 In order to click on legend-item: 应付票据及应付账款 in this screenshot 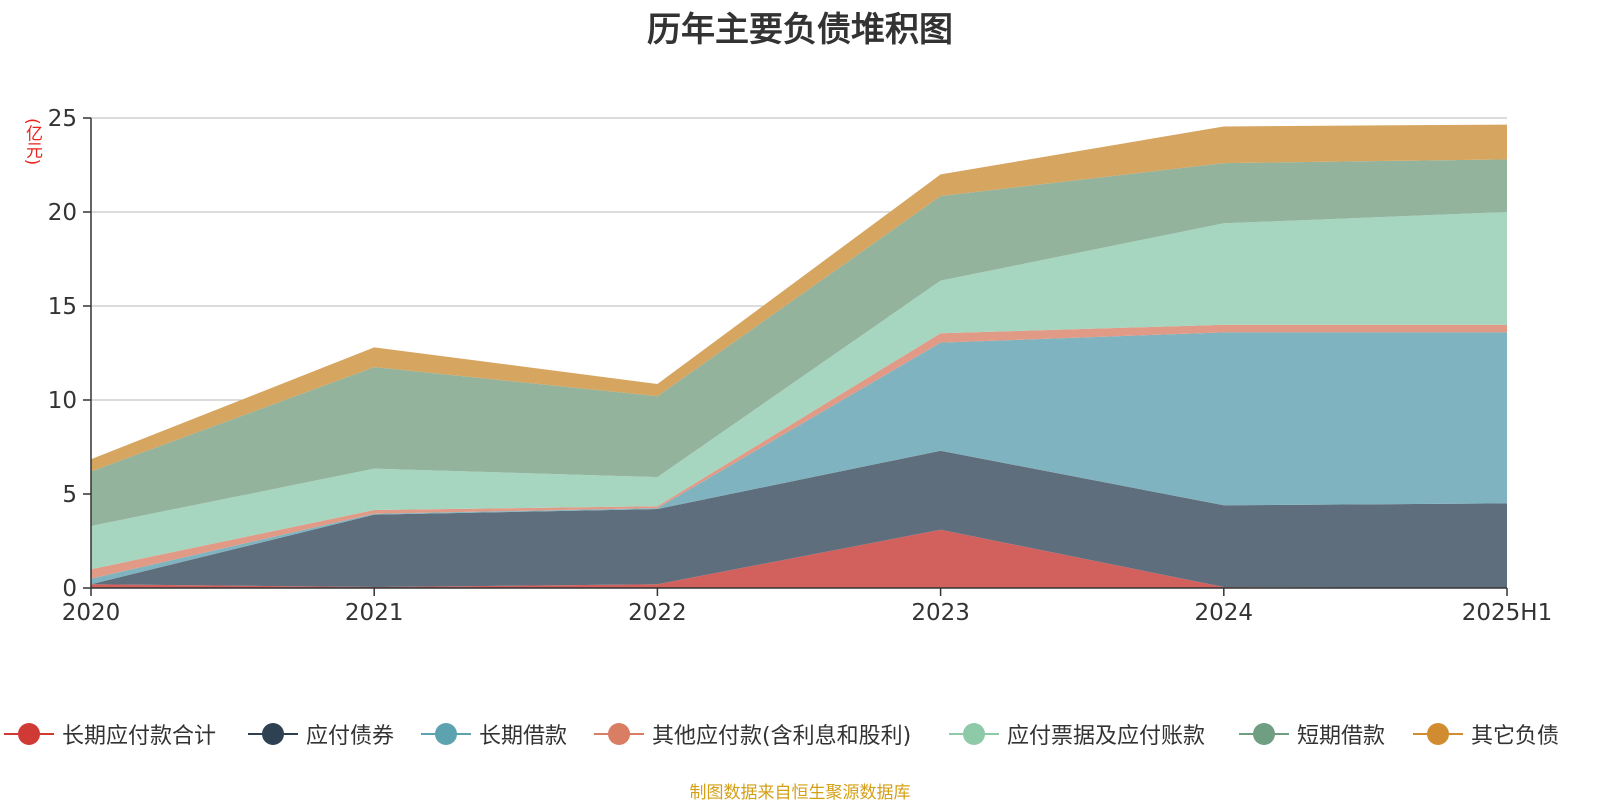, I will do `click(1077, 734)`.